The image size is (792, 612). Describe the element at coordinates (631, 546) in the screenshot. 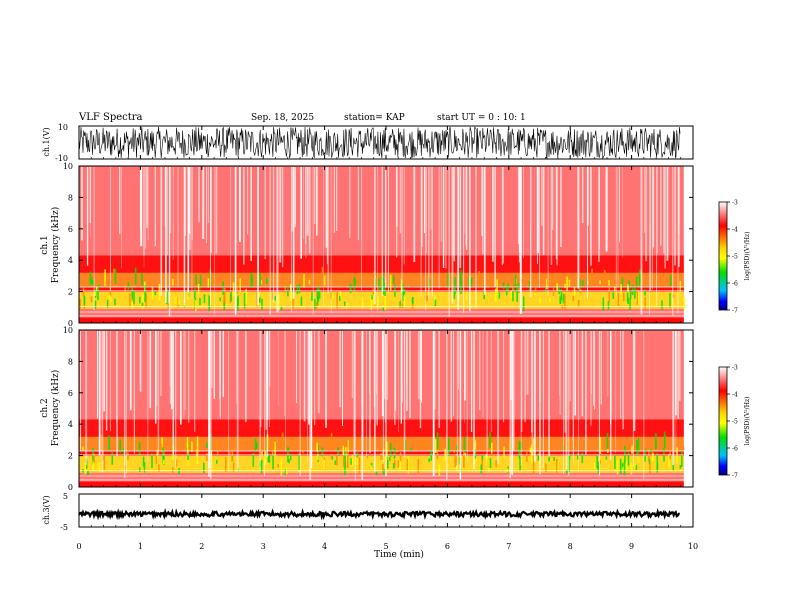

I see `xtick-label: 9` at that location.